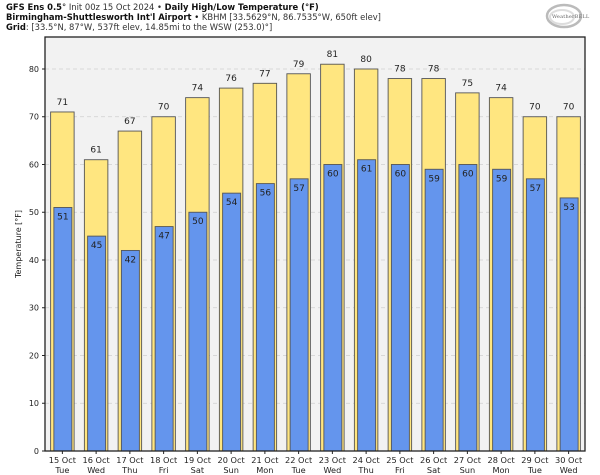 Image resolution: width=600 pixels, height=475 pixels. I want to click on weatherbell-logo: WeatherBELL, so click(569, 16).